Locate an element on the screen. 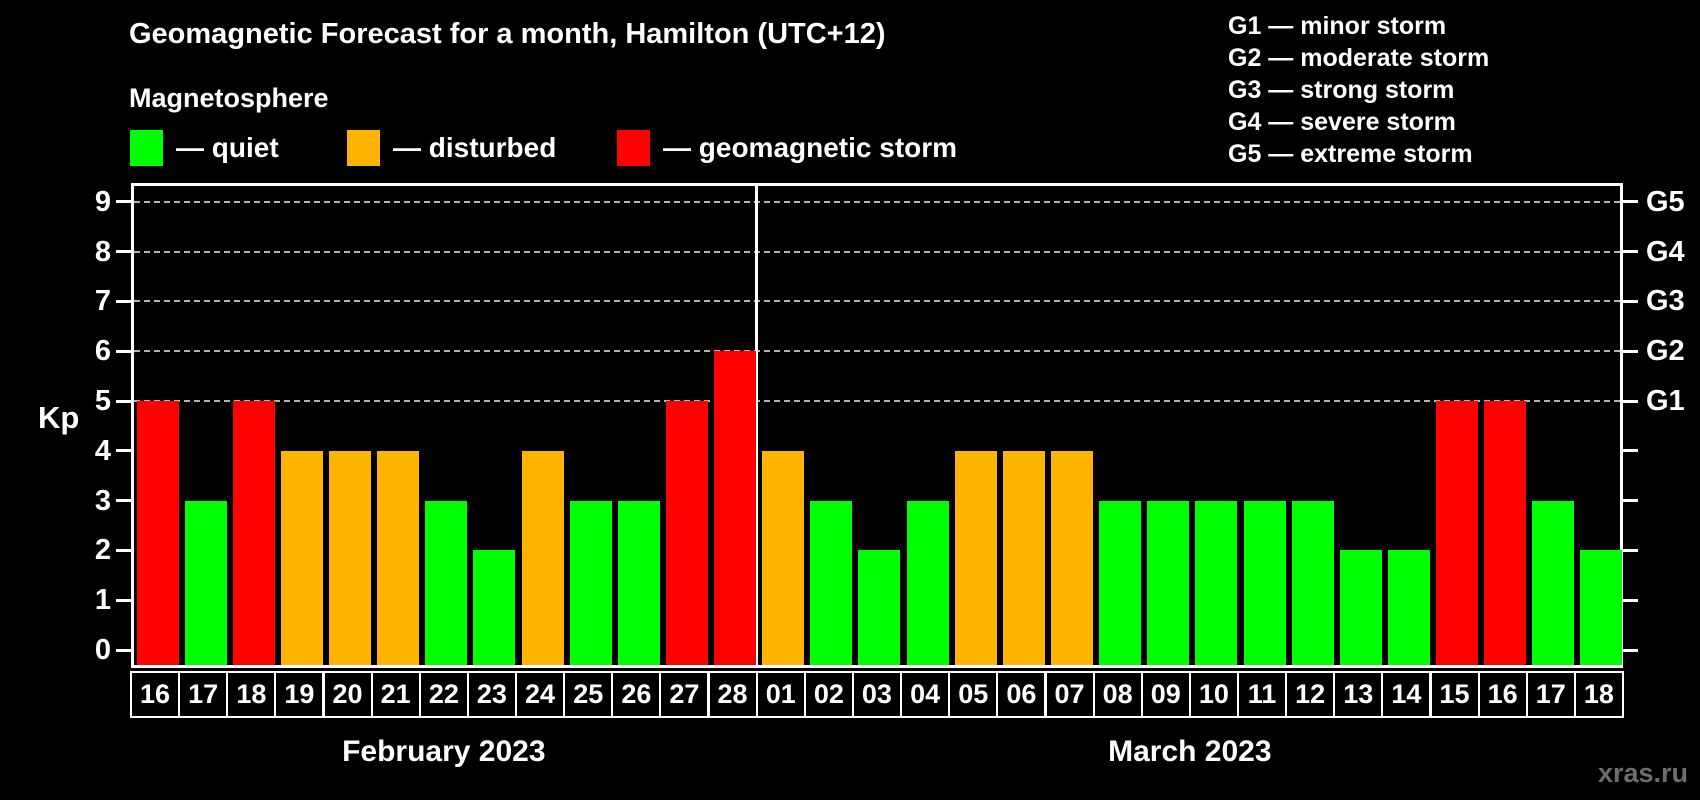 The image size is (1700, 800). quiet-color-swatch is located at coordinates (146, 148).